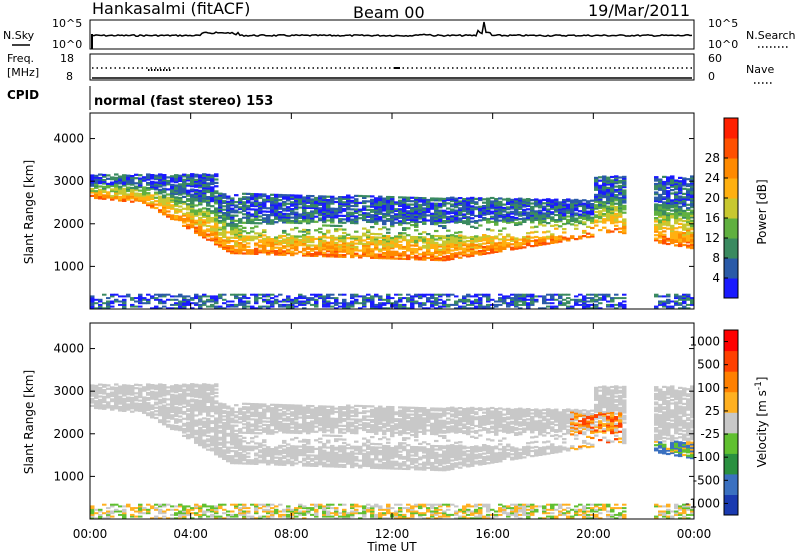  What do you see at coordinates (715, 58) in the screenshot?
I see `freq-right-top-tick: 60` at bounding box center [715, 58].